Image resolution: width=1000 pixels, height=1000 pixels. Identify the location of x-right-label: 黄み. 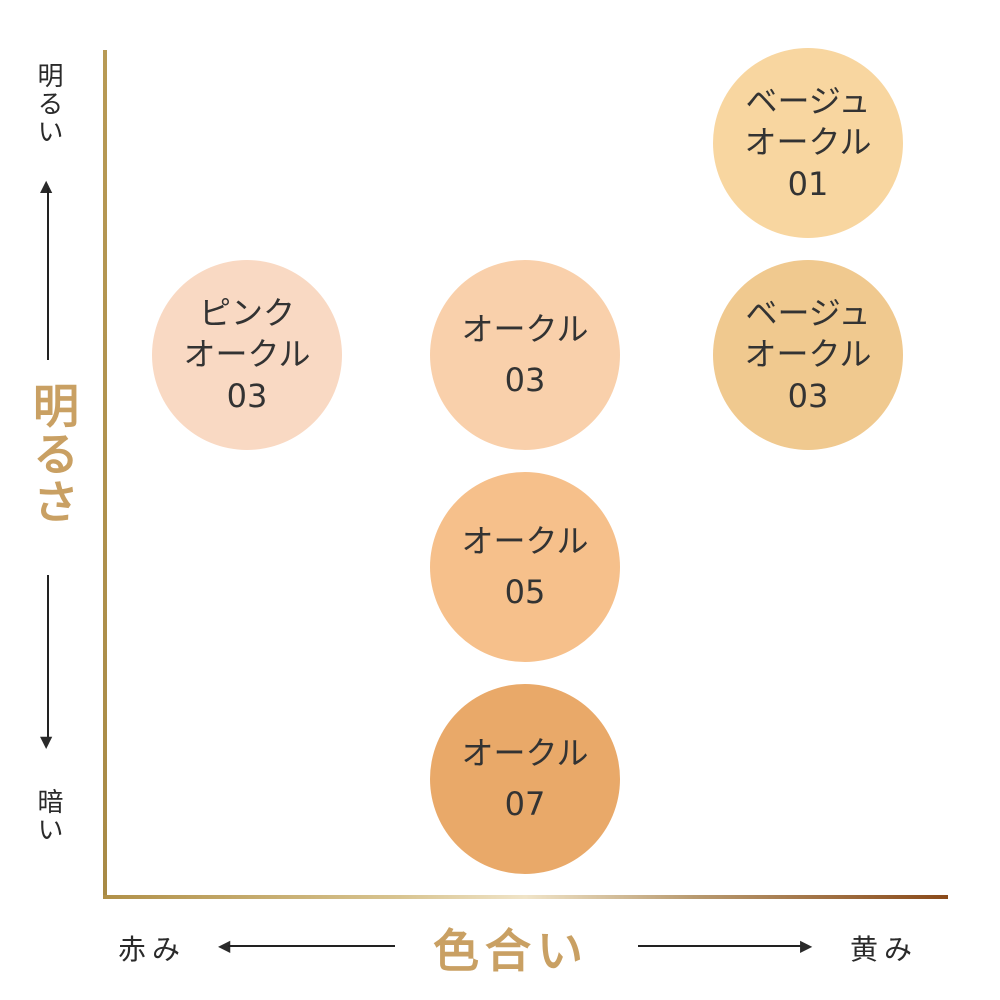
(884, 949).